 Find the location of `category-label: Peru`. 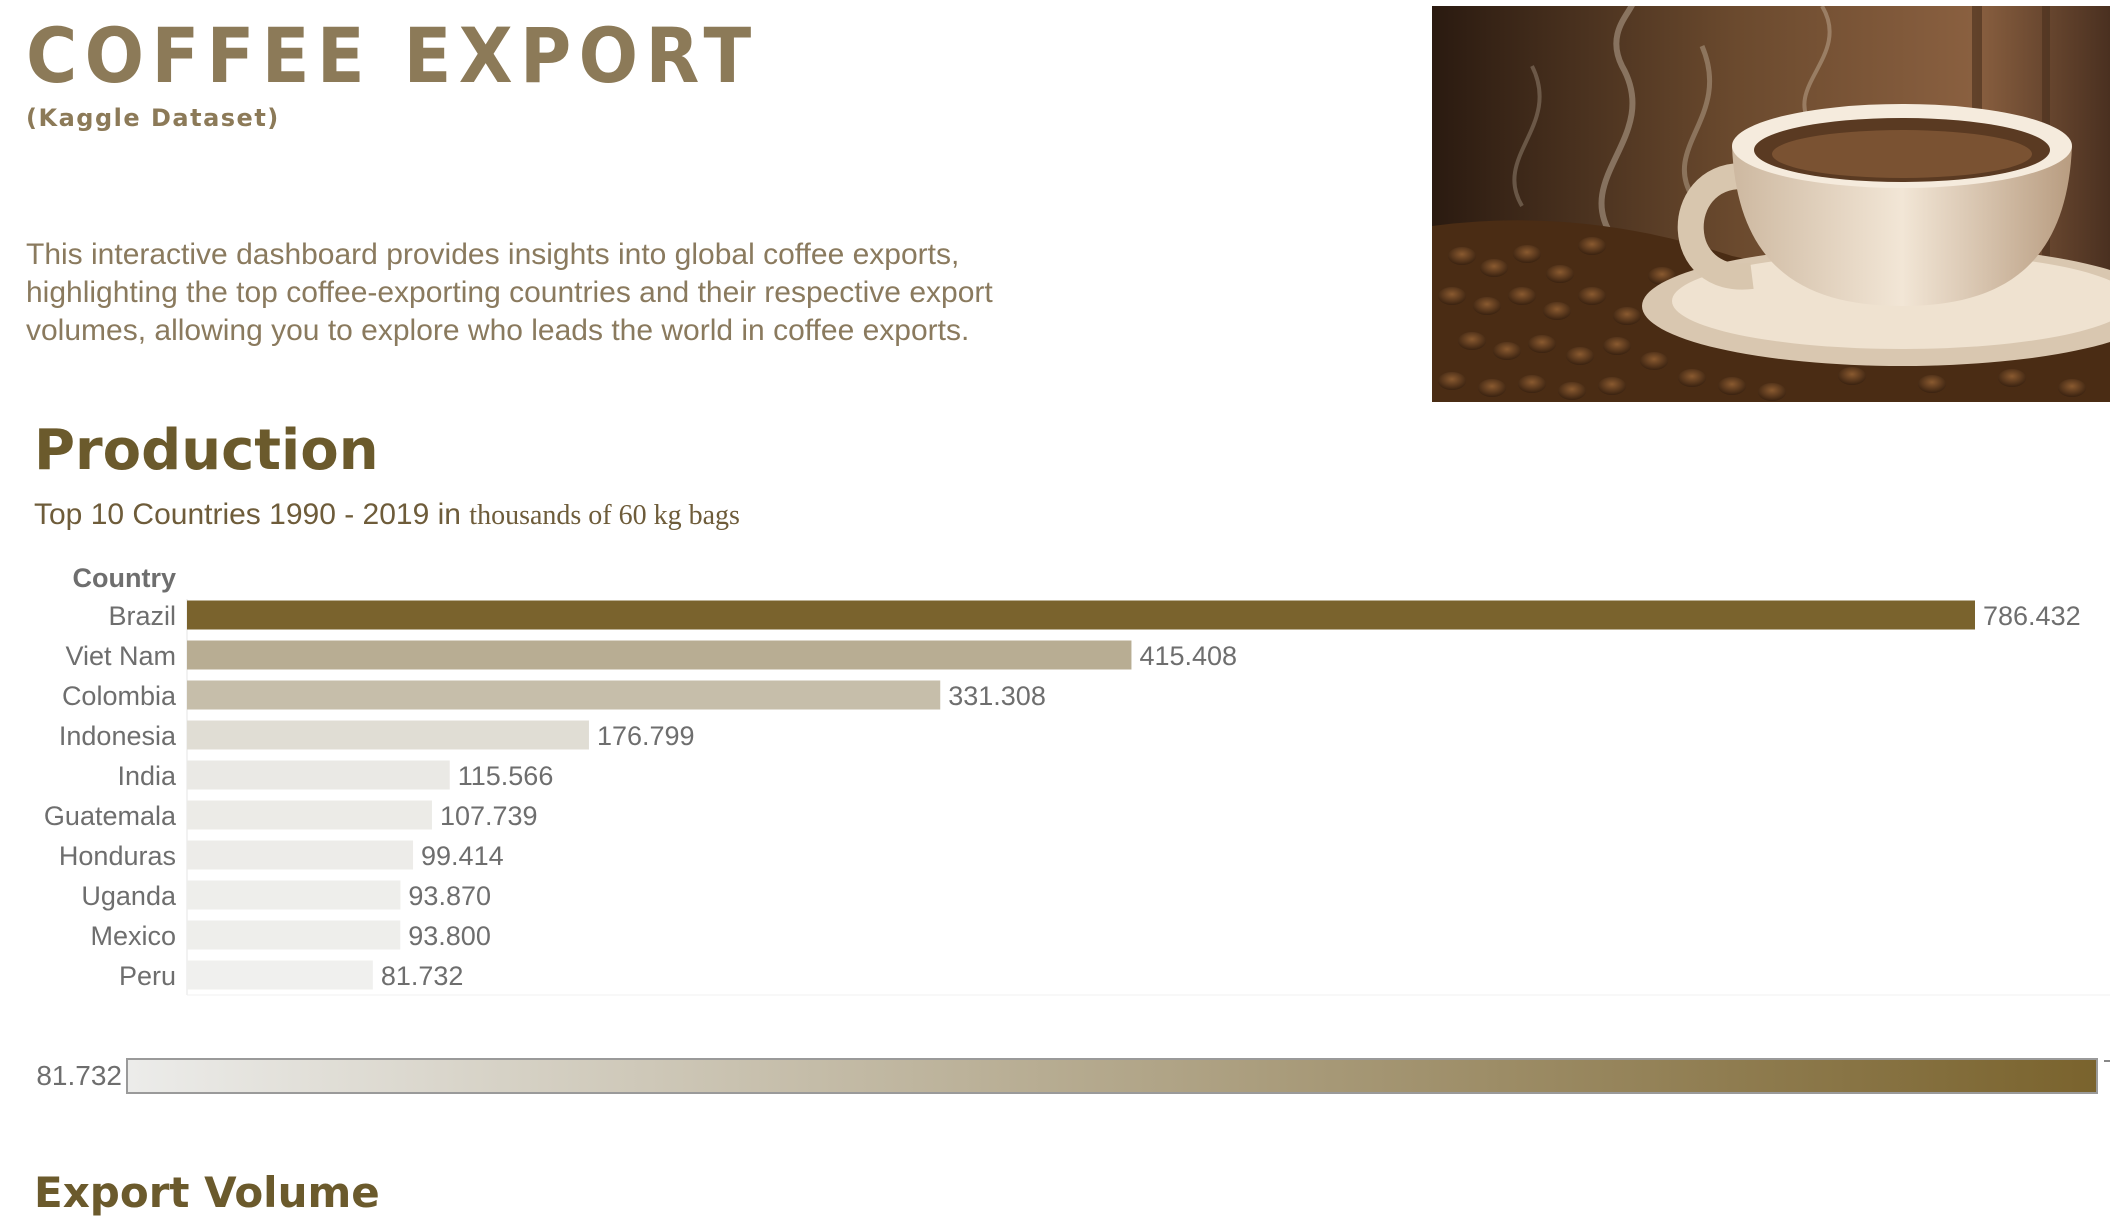

category-label: Peru is located at coordinates (147, 976).